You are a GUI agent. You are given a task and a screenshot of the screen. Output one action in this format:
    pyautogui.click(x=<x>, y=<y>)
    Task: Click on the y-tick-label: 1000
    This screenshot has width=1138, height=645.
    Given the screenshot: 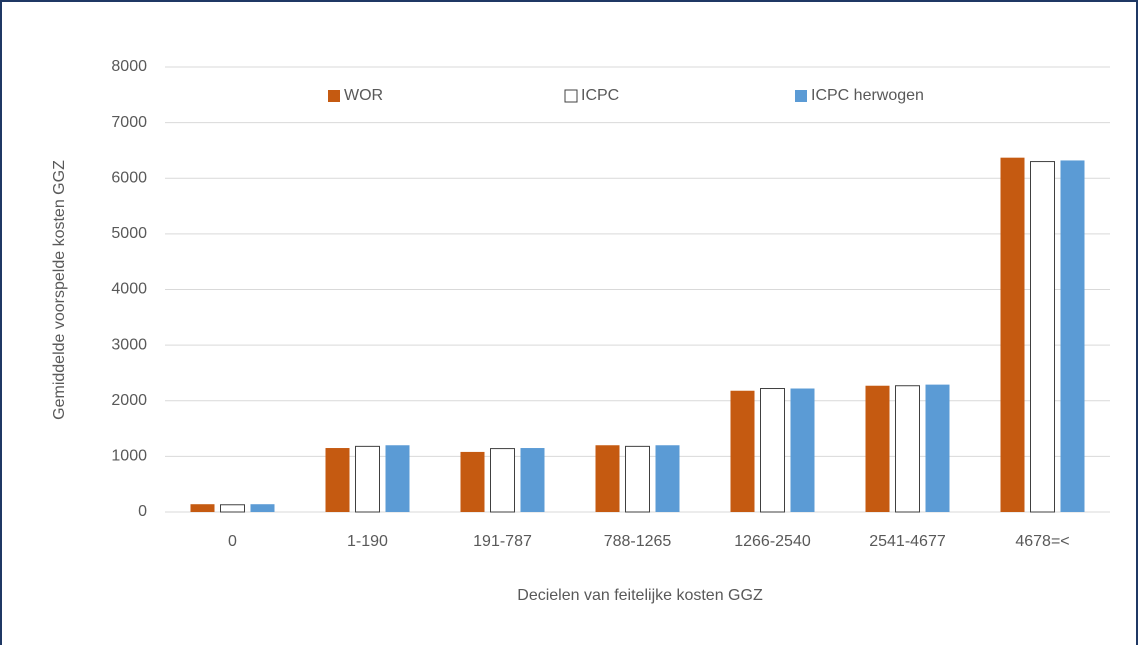 What is the action you would take?
    pyautogui.click(x=129, y=456)
    